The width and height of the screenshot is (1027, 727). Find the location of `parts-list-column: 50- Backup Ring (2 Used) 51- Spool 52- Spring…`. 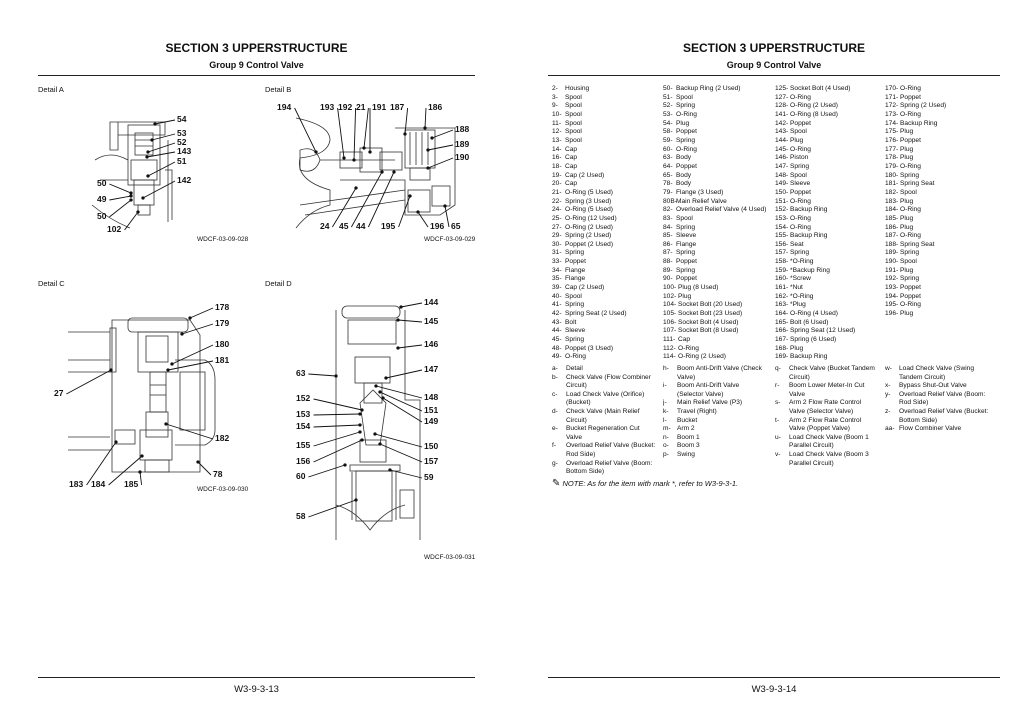

parts-list-column: 50- Backup Ring (2 Used) 51- Spool 52- Spring… is located at coordinates (714, 223).